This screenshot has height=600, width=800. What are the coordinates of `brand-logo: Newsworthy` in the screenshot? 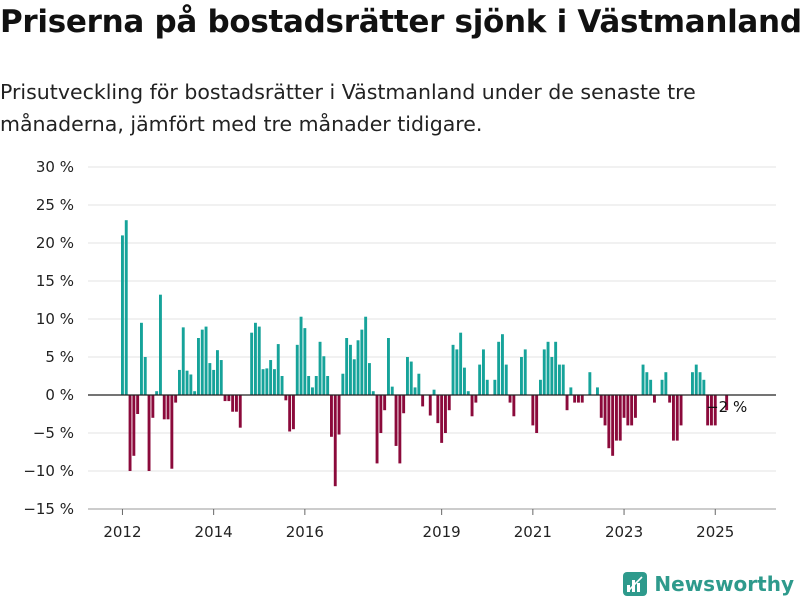 It's located at (708, 584).